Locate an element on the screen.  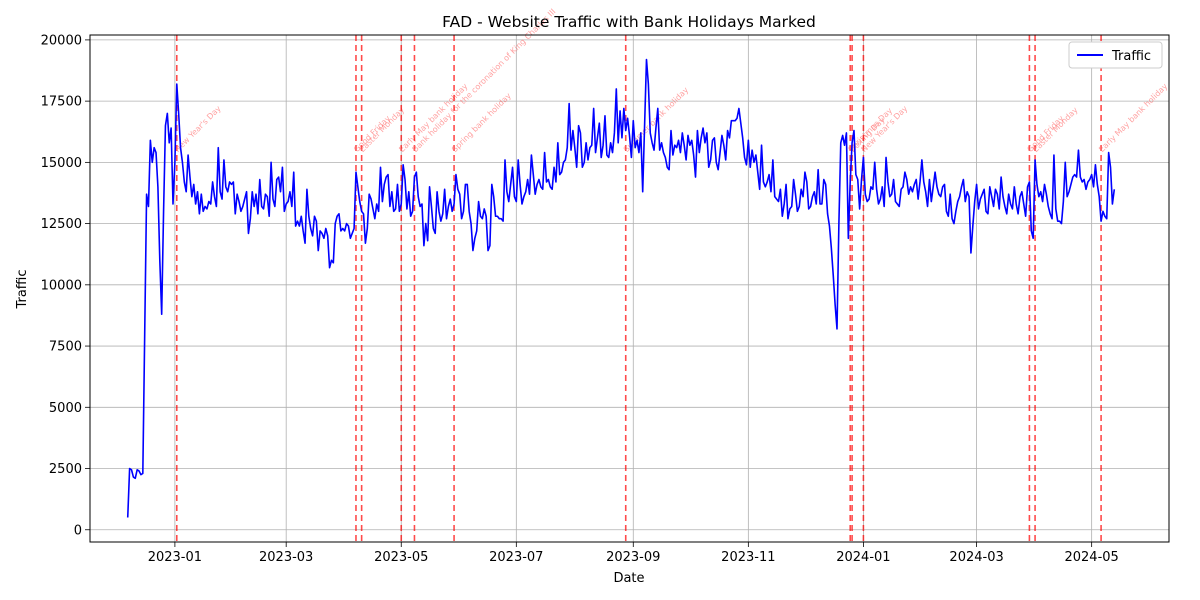
y-tick-label: 10000 is located at coordinates (61, 285).